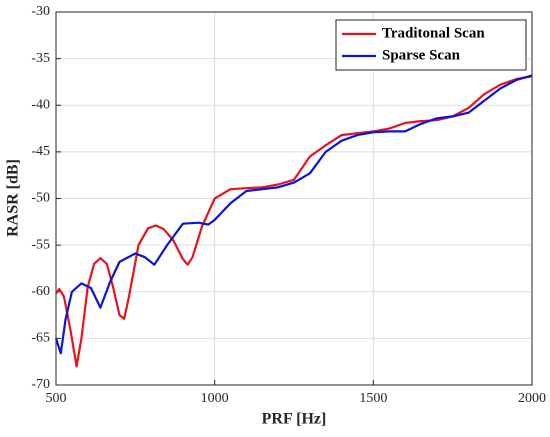 This screenshot has width=550, height=437. Describe the element at coordinates (40, 58) in the screenshot. I see `y-tick-label: -35` at that location.